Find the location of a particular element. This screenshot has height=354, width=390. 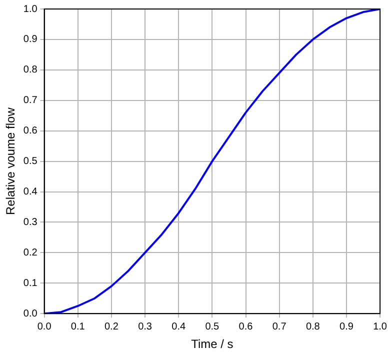

y-tick-label: 0.2 is located at coordinates (30, 252).